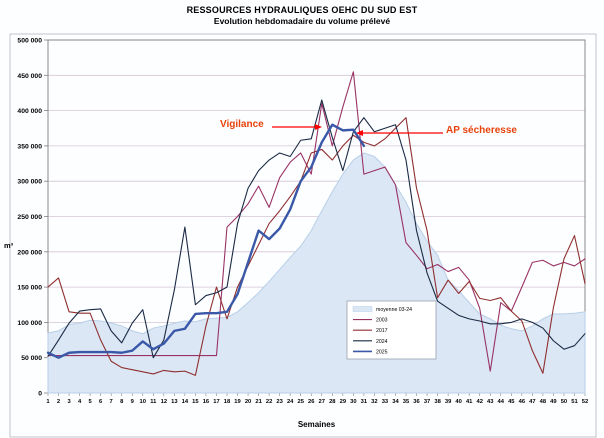  Describe the element at coordinates (448, 402) in the screenshot. I see `x-tick-label: 39` at that location.